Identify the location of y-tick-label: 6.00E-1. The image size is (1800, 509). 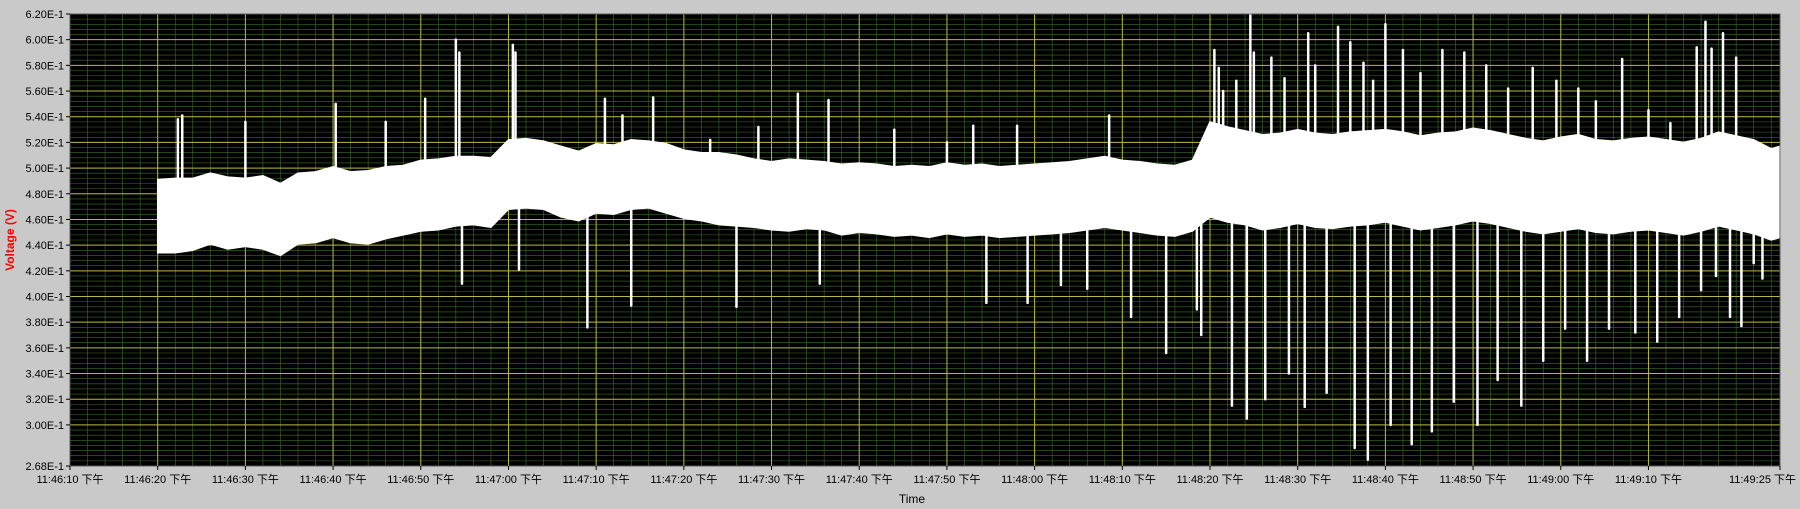
(44, 41).